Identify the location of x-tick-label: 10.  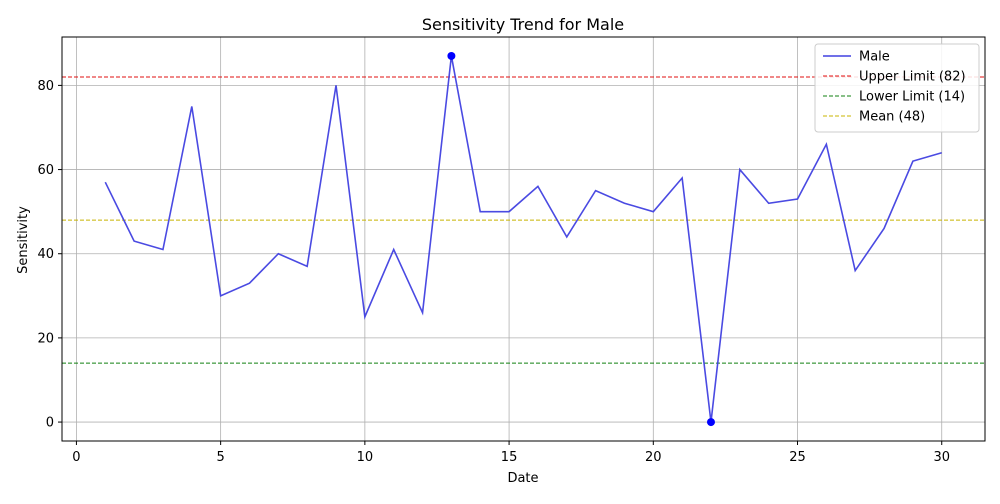
(365, 457).